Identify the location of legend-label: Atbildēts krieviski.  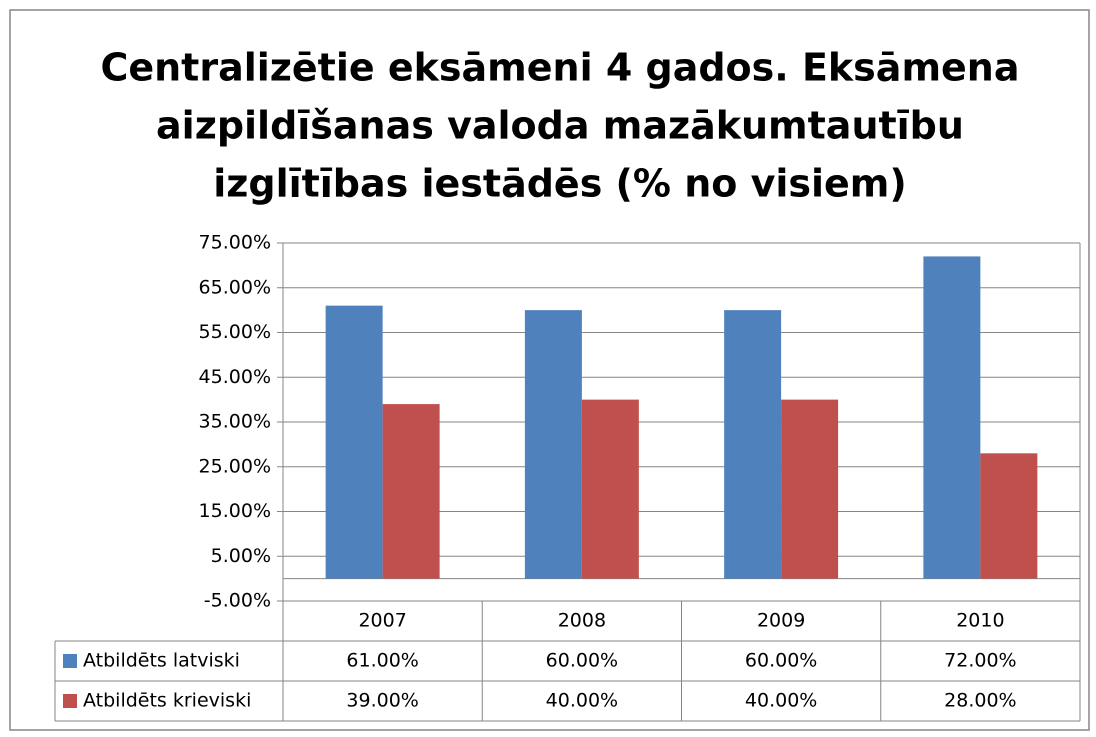
(167, 701).